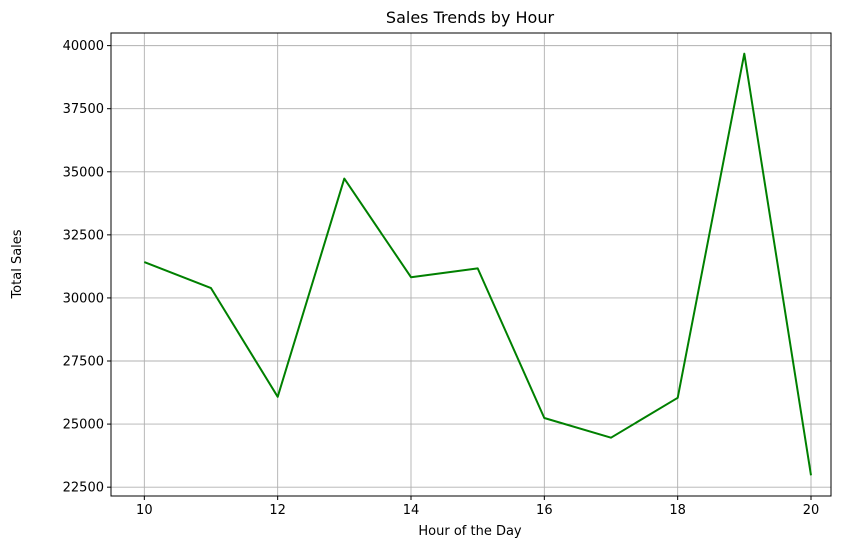 This screenshot has height=547, width=868. Describe the element at coordinates (811, 510) in the screenshot. I see `x-tick-label: 20` at that location.